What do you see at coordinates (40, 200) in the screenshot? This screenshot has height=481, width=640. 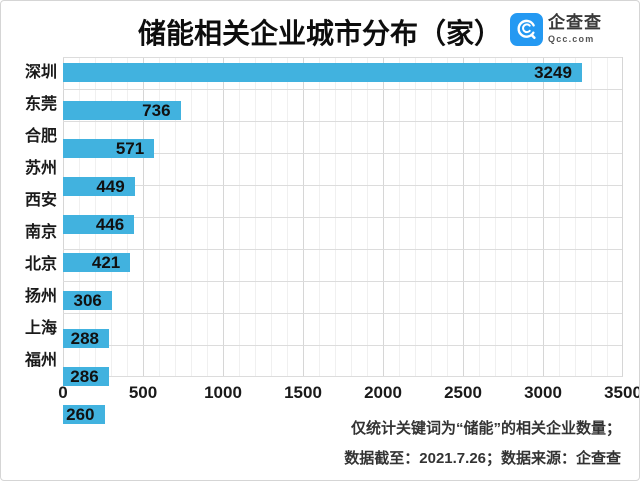 I see `category-label: 西安` at bounding box center [40, 200].